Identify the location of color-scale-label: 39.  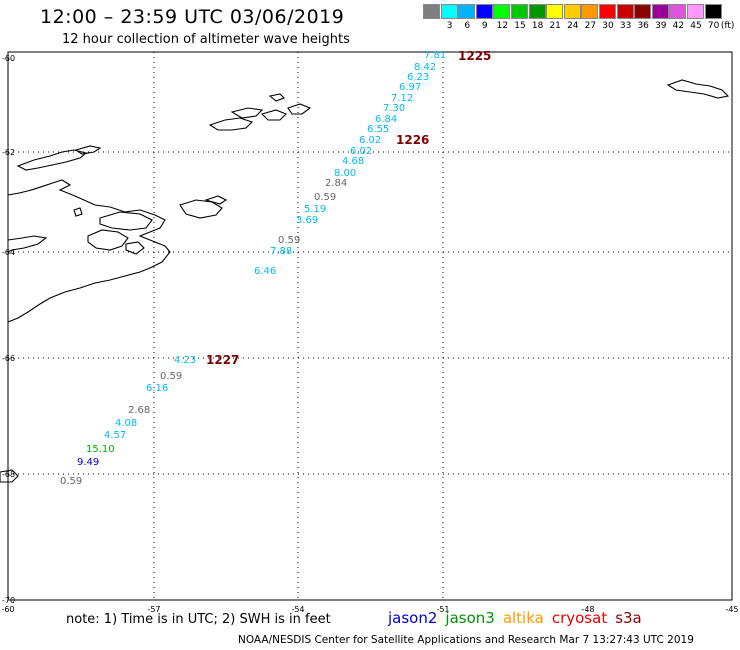
(661, 26).